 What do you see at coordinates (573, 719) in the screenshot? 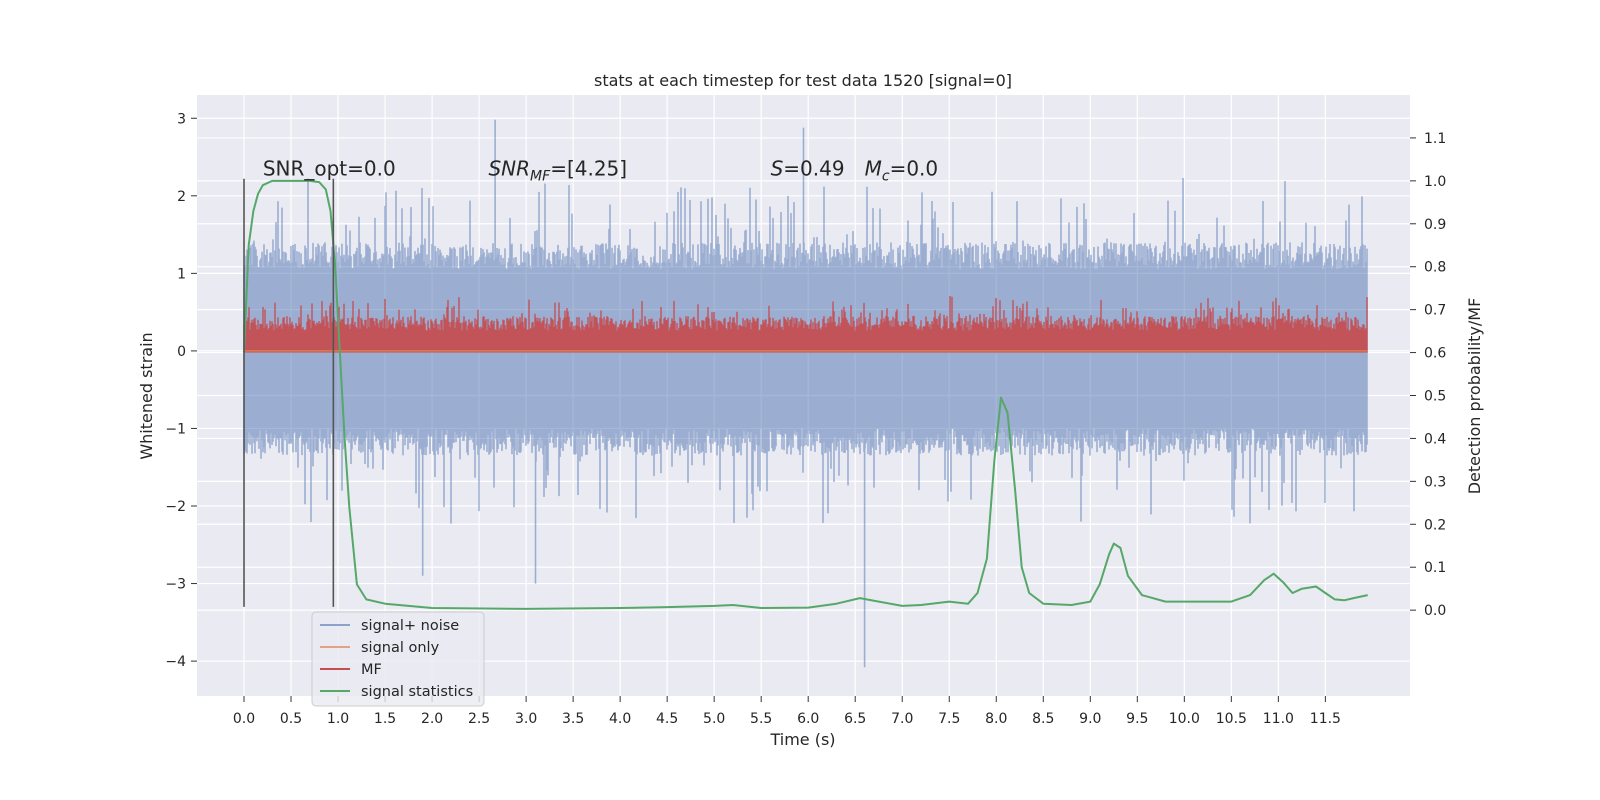
I see `x-tick-label: 3.5` at bounding box center [573, 719].